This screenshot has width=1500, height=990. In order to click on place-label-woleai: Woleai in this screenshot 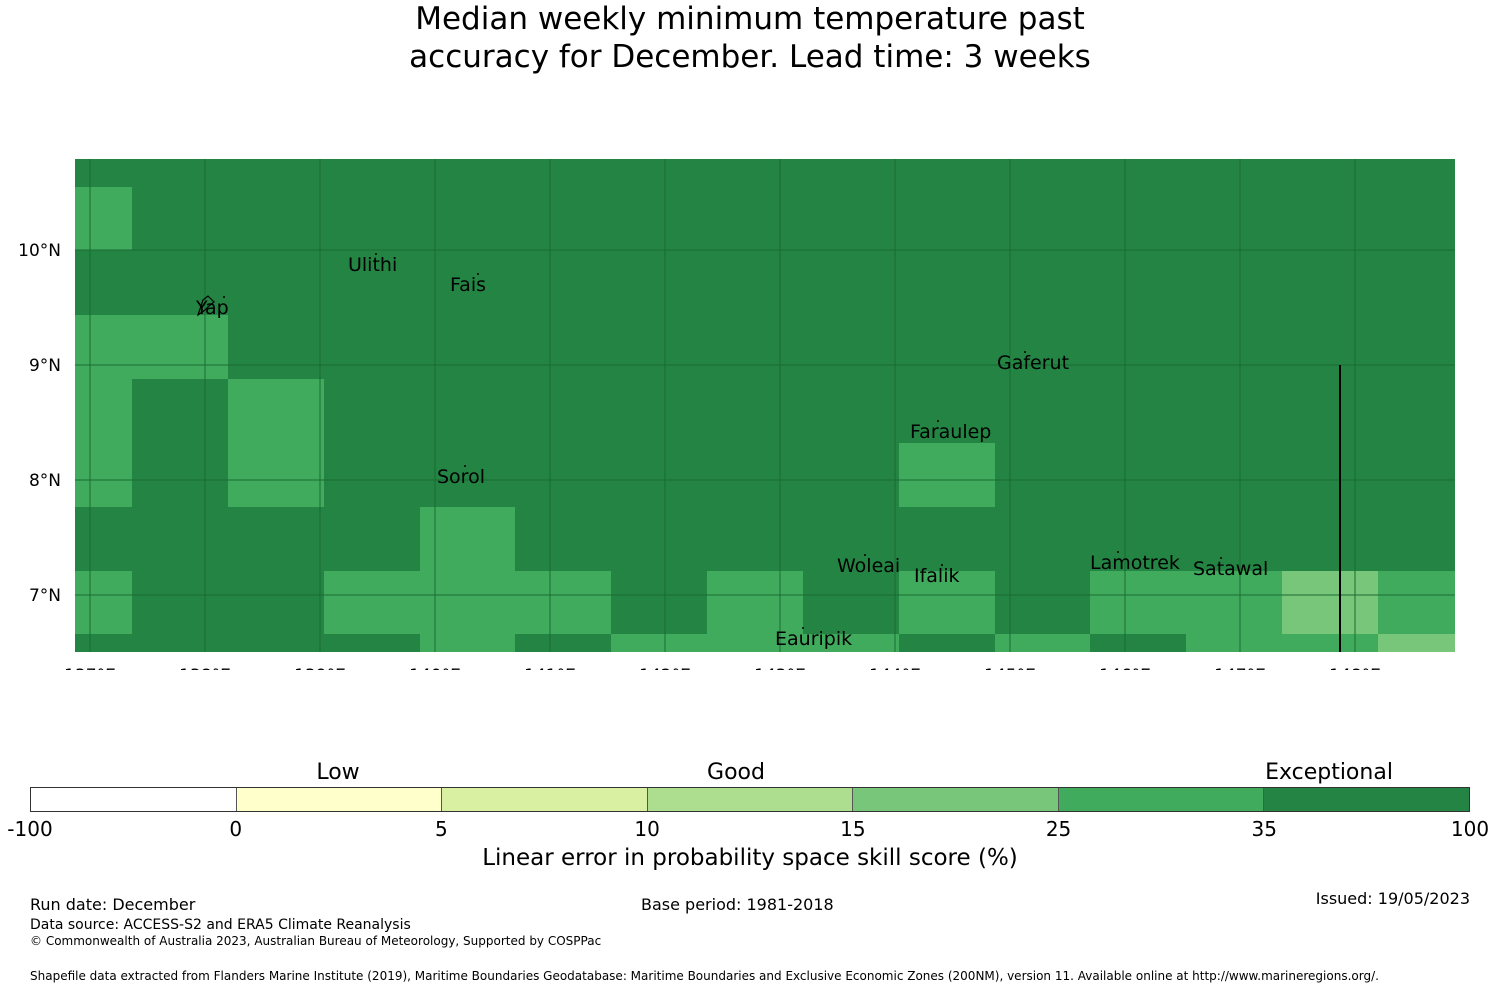, I will do `click(868, 566)`.